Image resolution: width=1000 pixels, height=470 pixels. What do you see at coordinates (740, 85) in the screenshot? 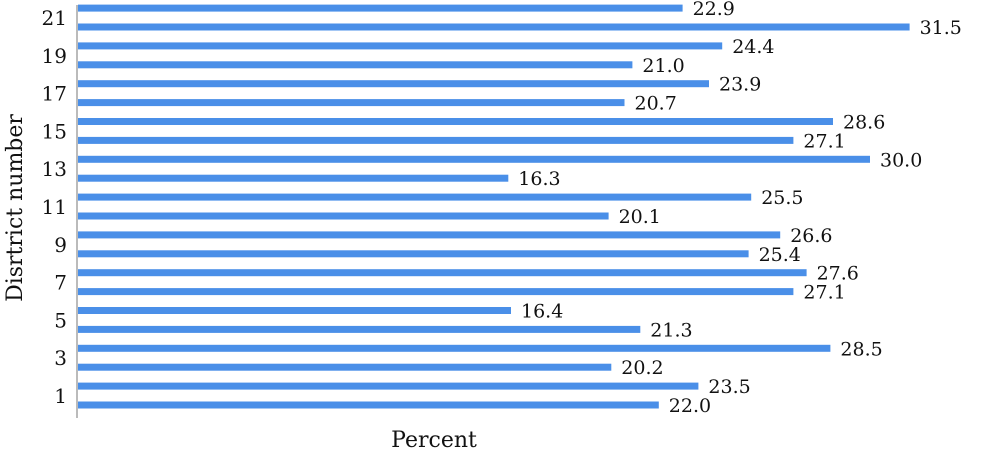
I see `data-label-district-18: 23.9` at bounding box center [740, 85].